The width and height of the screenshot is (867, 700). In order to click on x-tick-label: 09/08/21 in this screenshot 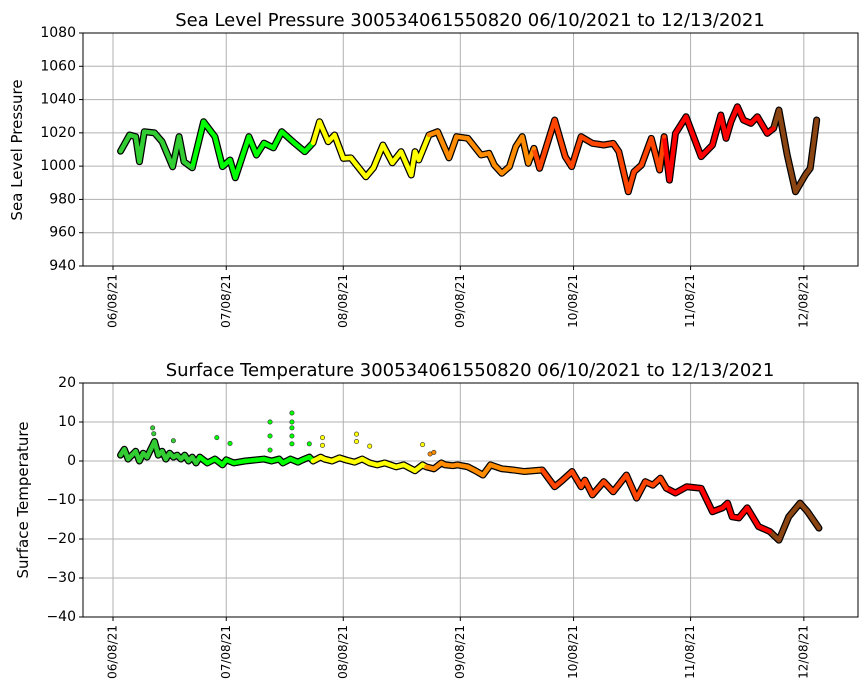, I will do `click(460, 652)`.